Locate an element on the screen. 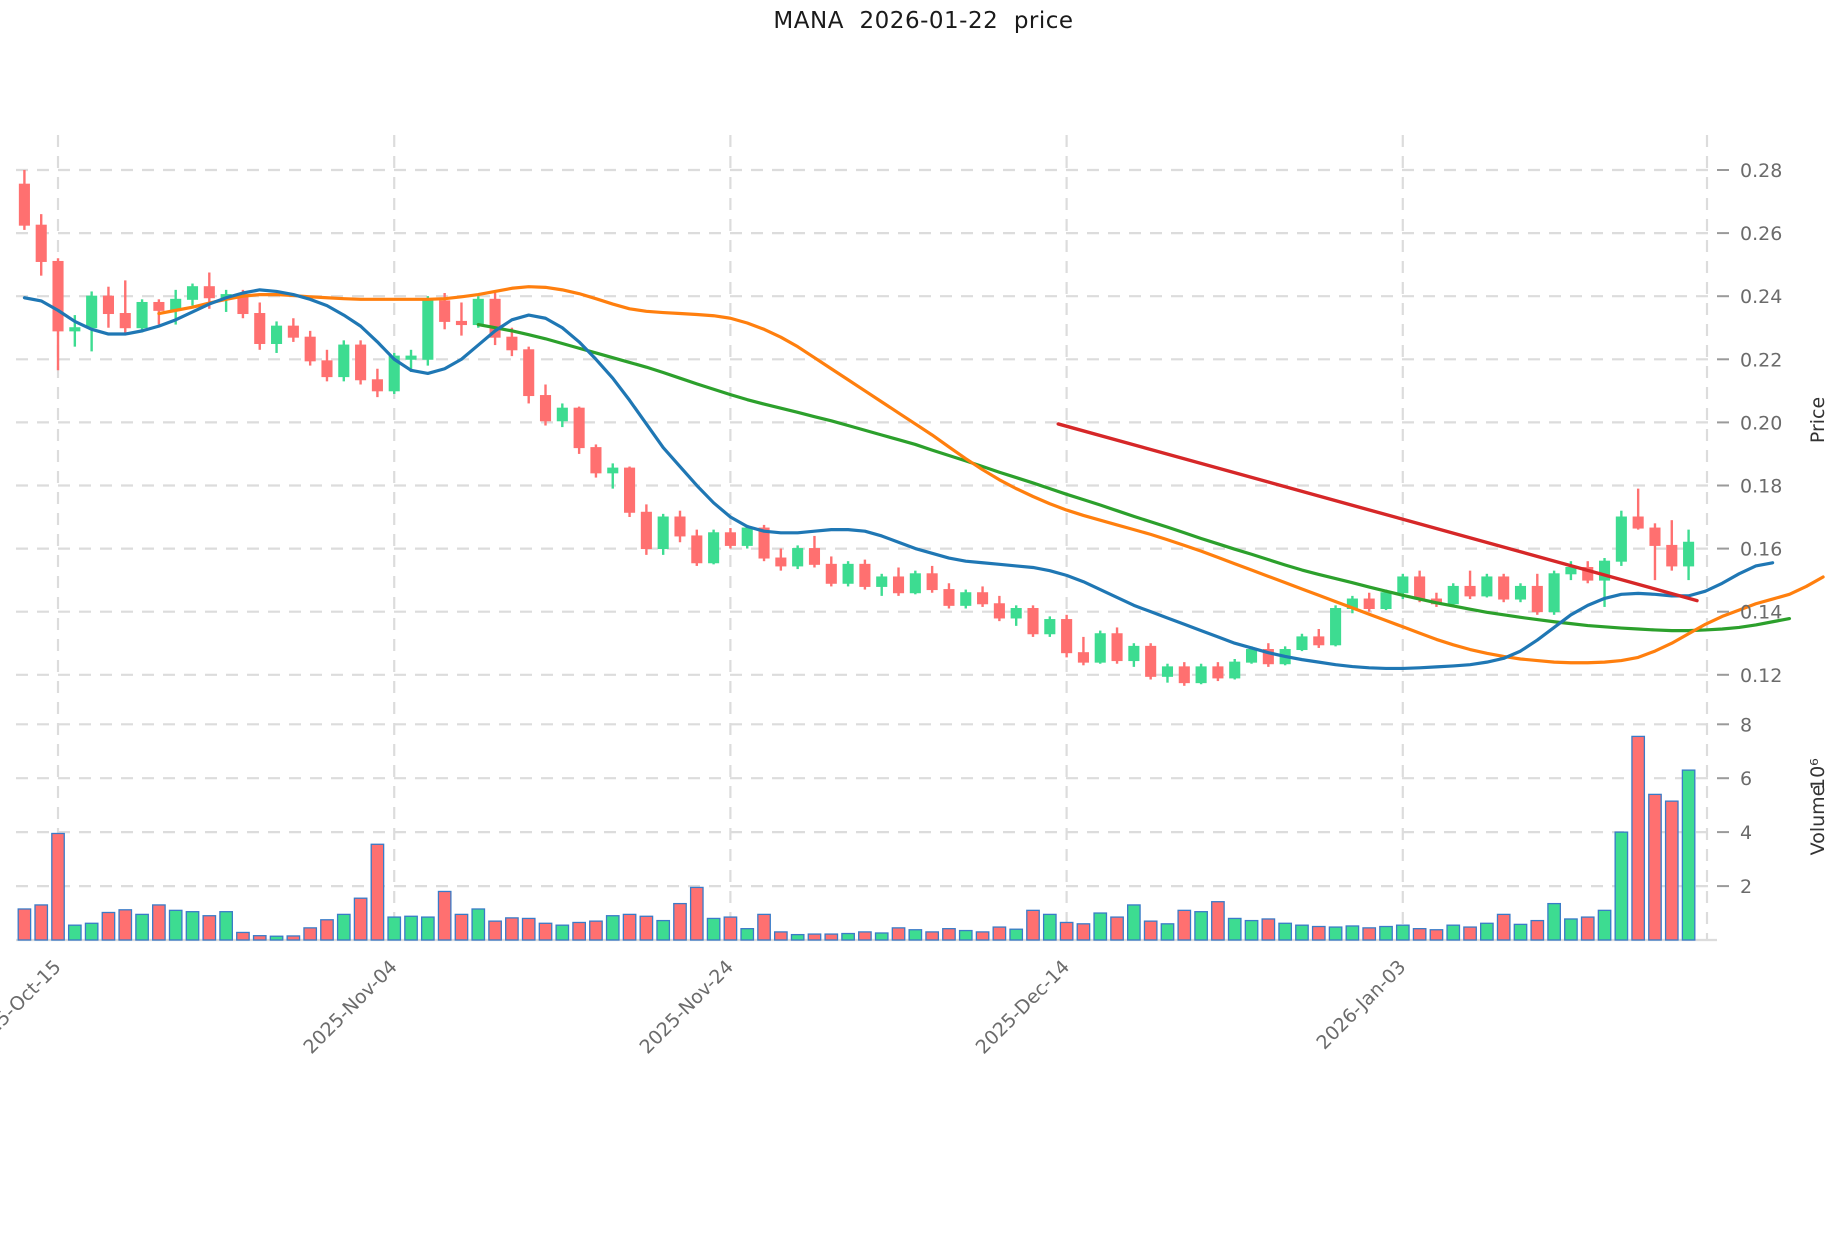  price-axis-title: Price is located at coordinates (1818, 420).